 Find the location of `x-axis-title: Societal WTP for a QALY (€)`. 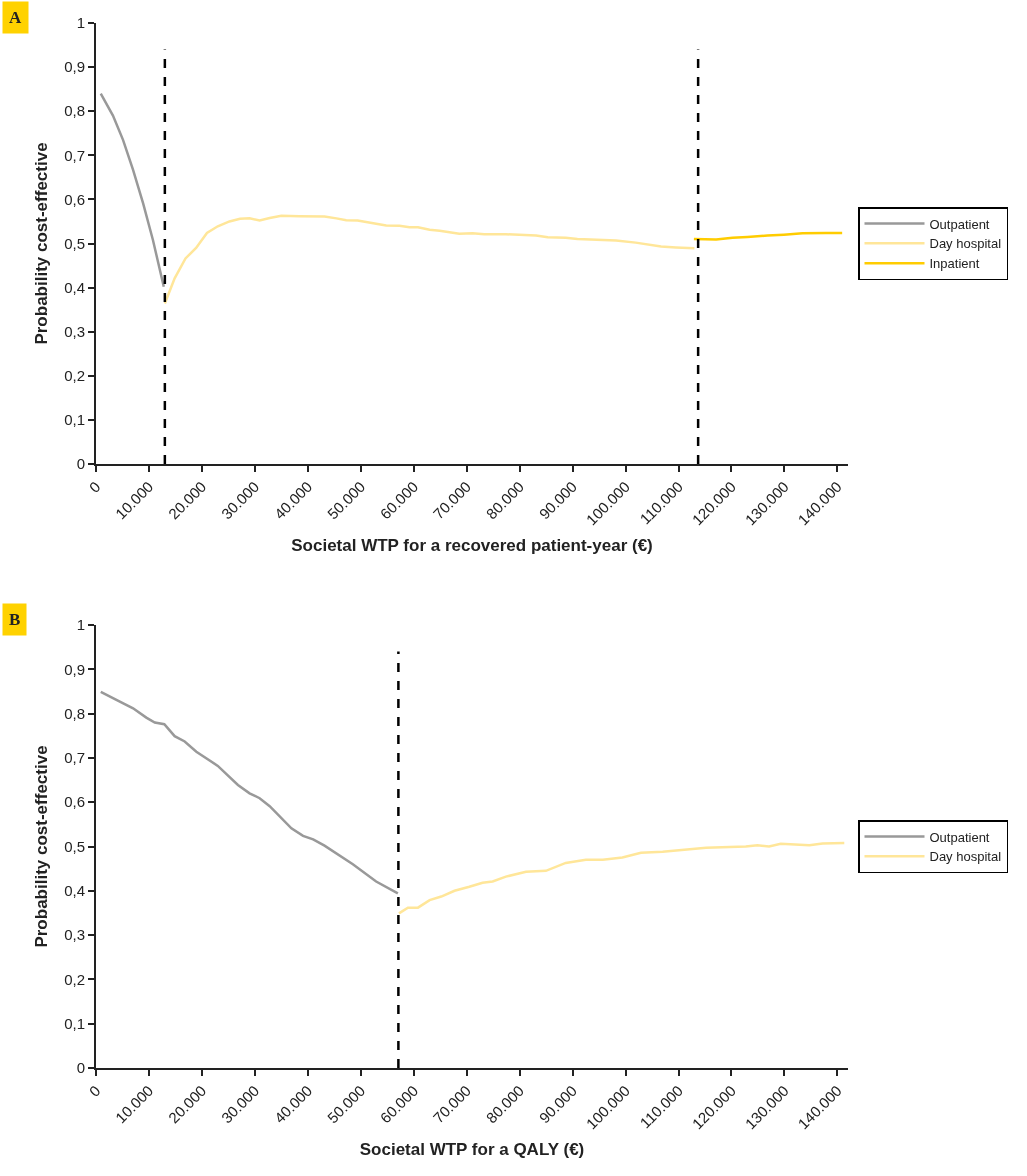

x-axis-title: Societal WTP for a QALY (€) is located at coordinates (472, 1150).